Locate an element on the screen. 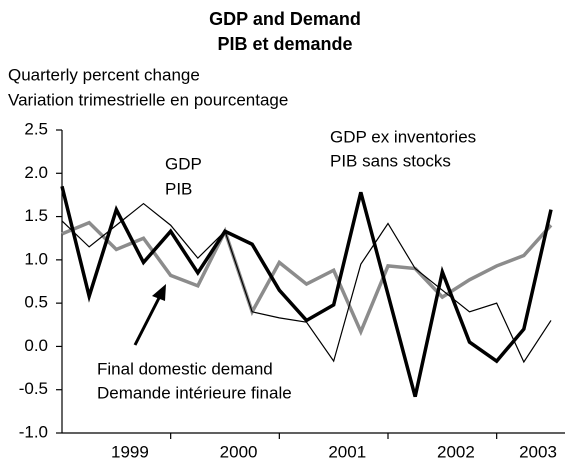 Image resolution: width=570 pixels, height=466 pixels. y-axis-label: Quarterly percent change is located at coordinates (104, 74).